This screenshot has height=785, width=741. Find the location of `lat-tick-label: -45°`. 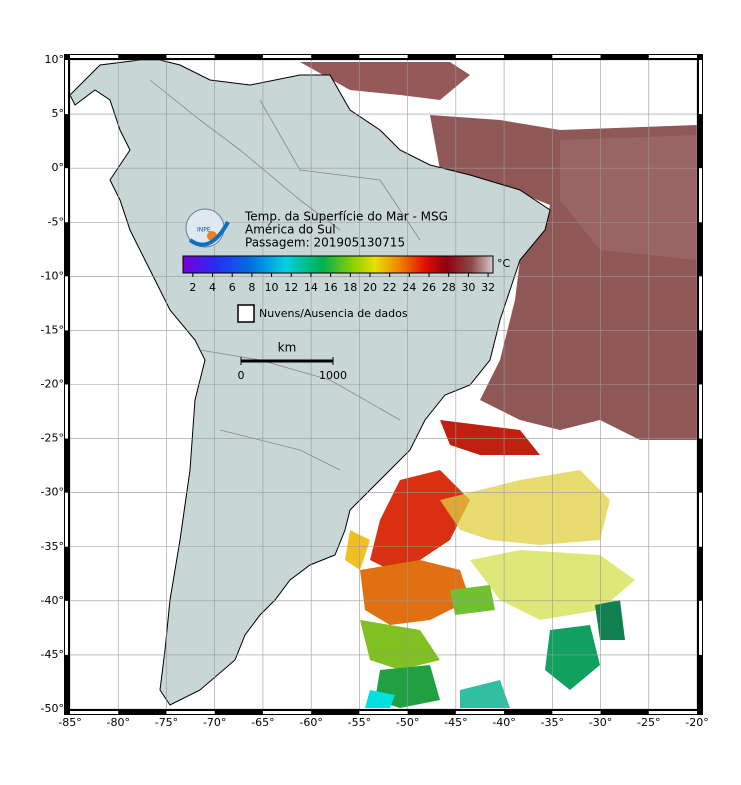

lat-tick-label: -45° is located at coordinates (52, 654).